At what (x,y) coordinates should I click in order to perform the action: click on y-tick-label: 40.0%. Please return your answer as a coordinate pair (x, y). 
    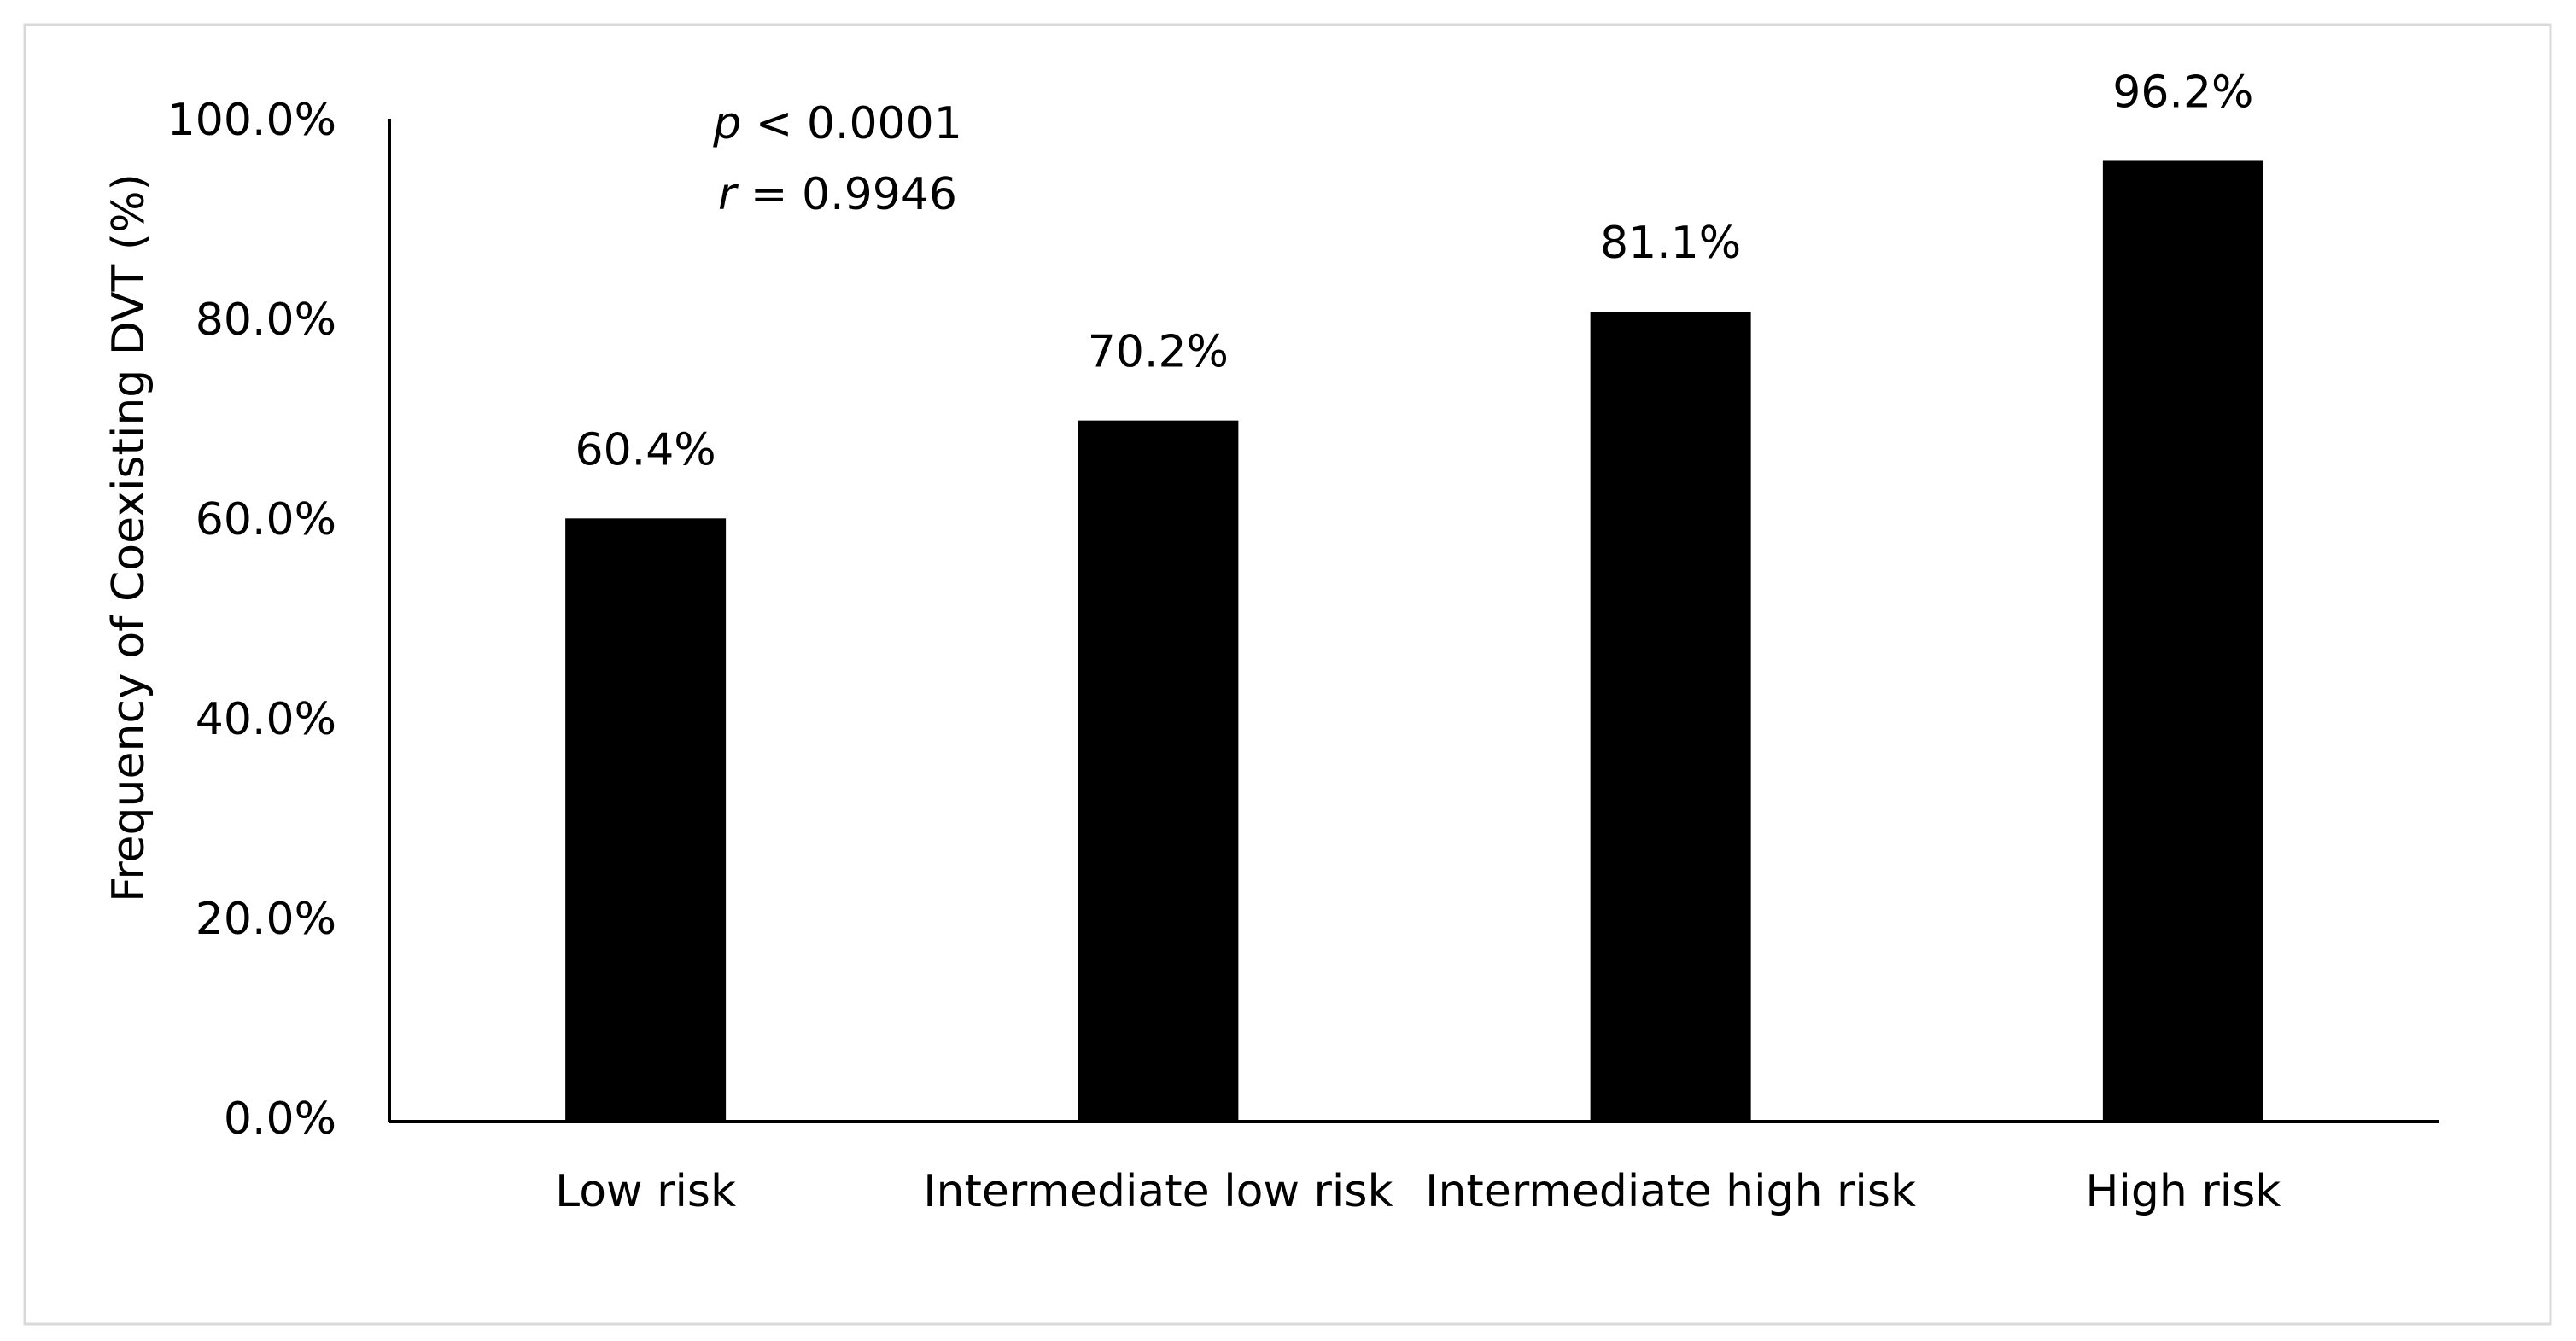
    Looking at the image, I should click on (266, 720).